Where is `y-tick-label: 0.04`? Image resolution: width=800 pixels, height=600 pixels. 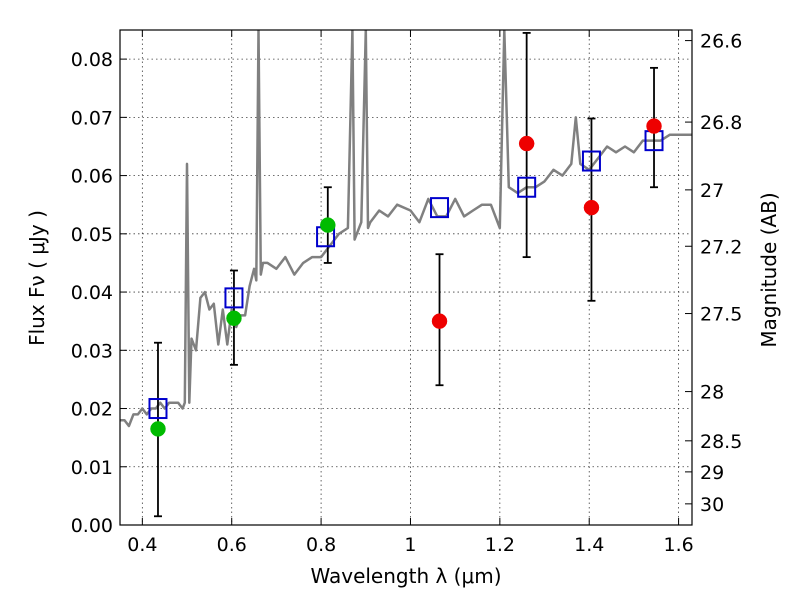
y-tick-label: 0.04 is located at coordinates (92, 293).